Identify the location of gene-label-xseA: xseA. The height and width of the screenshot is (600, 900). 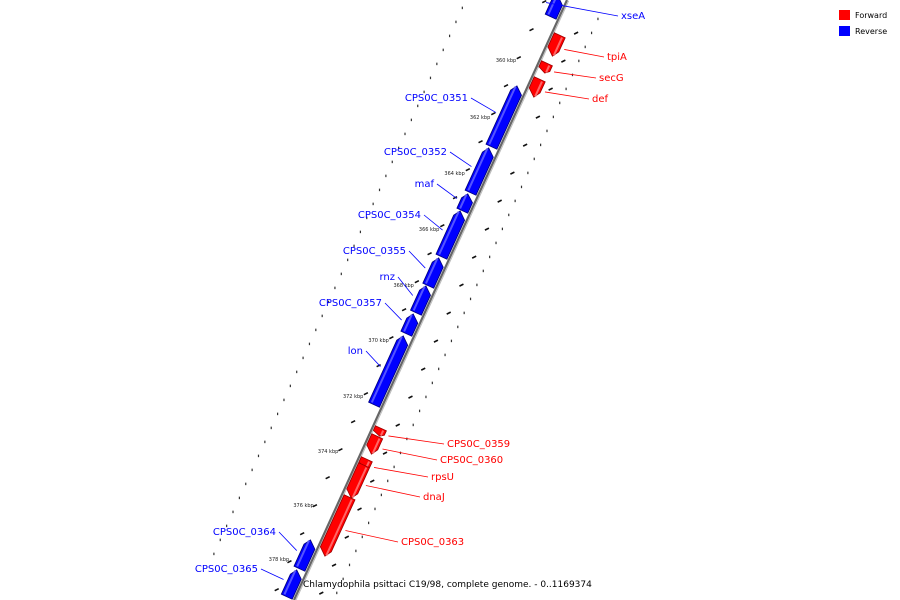
(633, 16).